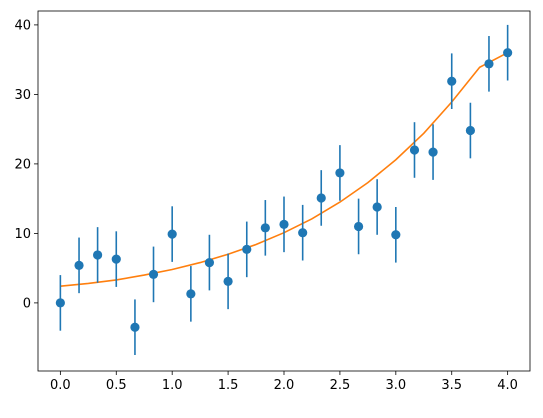  What do you see at coordinates (340, 385) in the screenshot?
I see `x-tick-label: 2.5` at bounding box center [340, 385].